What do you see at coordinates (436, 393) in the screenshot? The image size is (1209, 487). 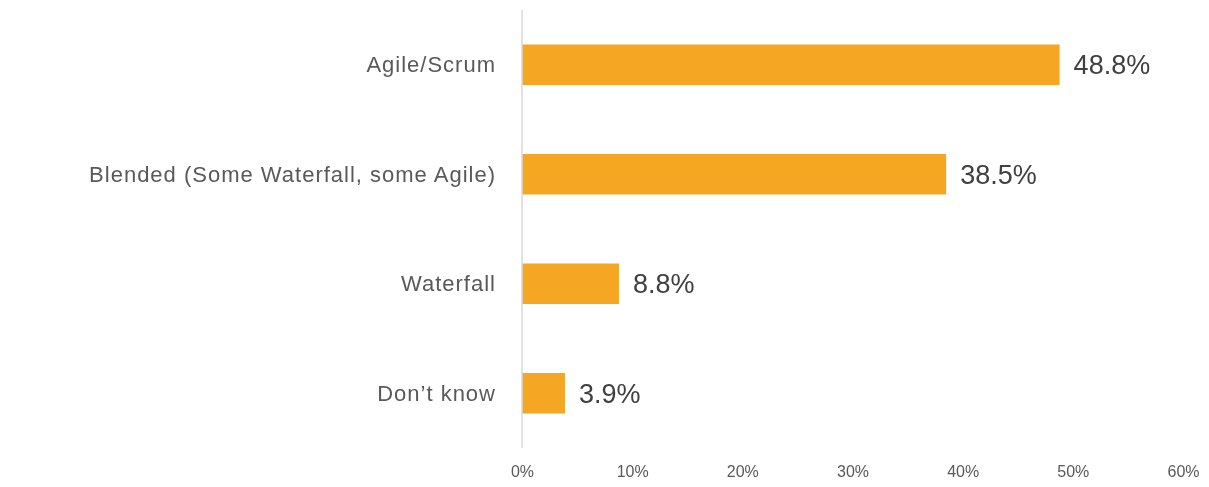 I see `y-tick-label: Don’t know` at bounding box center [436, 393].